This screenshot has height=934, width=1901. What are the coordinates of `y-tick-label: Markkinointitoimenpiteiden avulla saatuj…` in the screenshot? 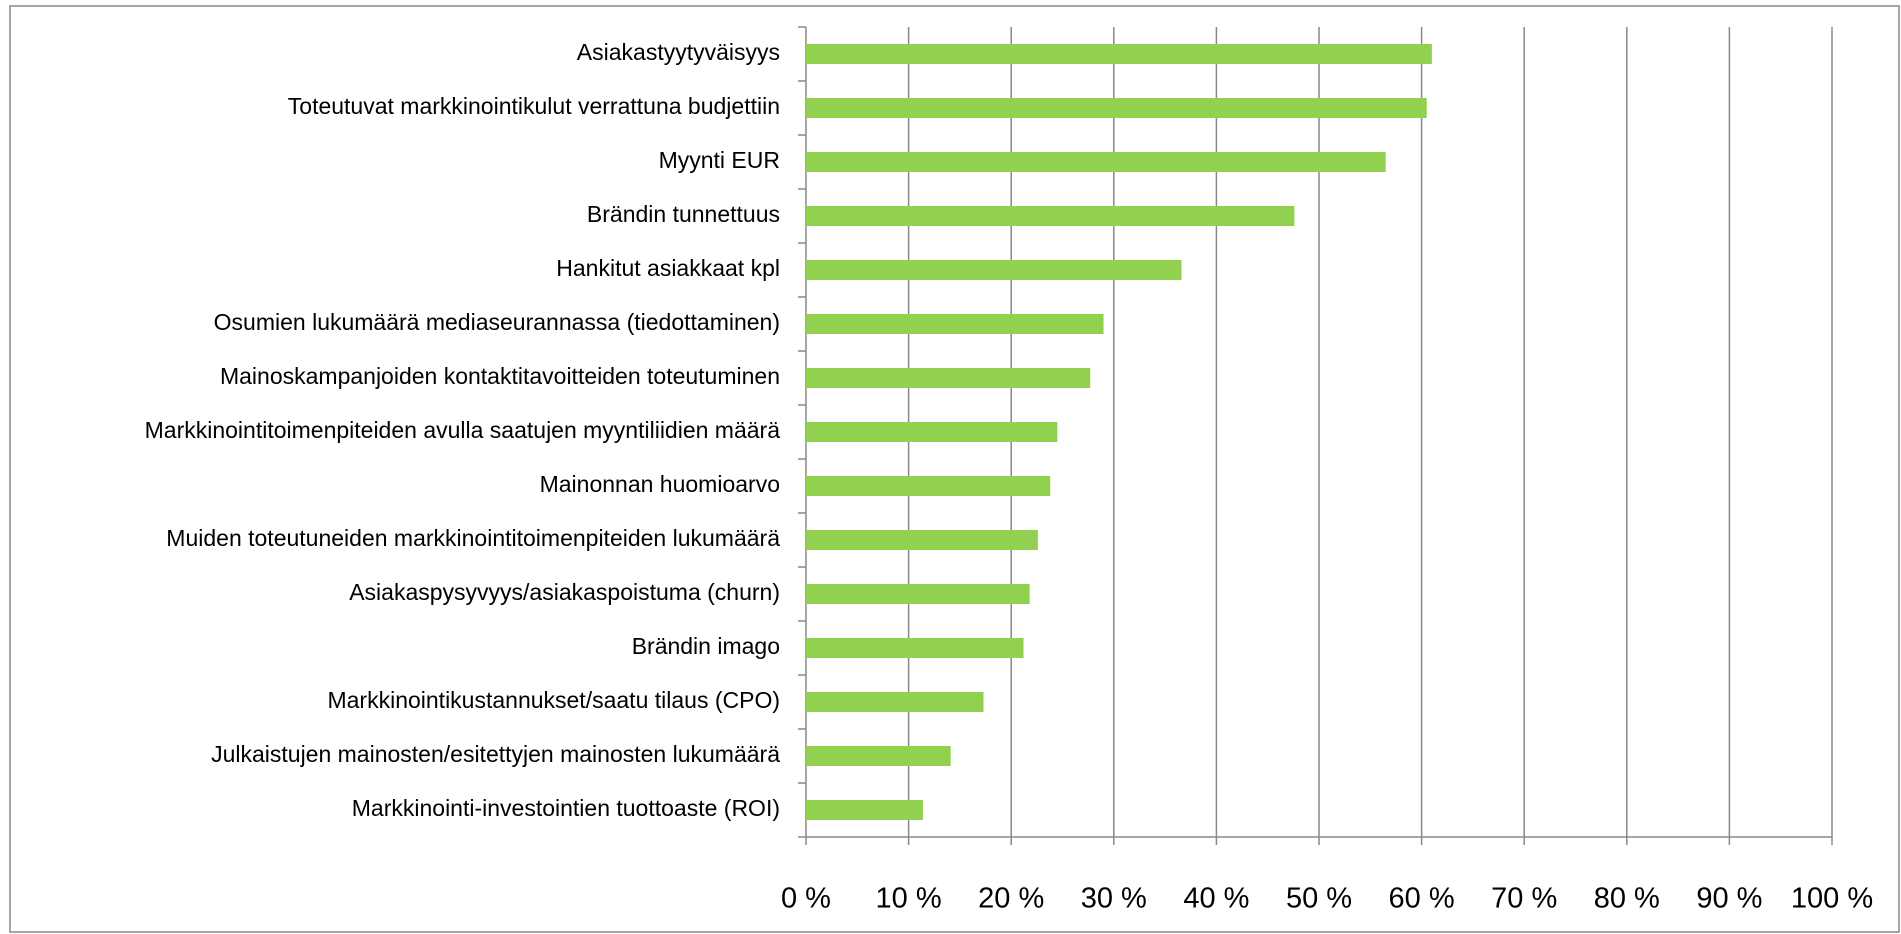 It's located at (463, 430).